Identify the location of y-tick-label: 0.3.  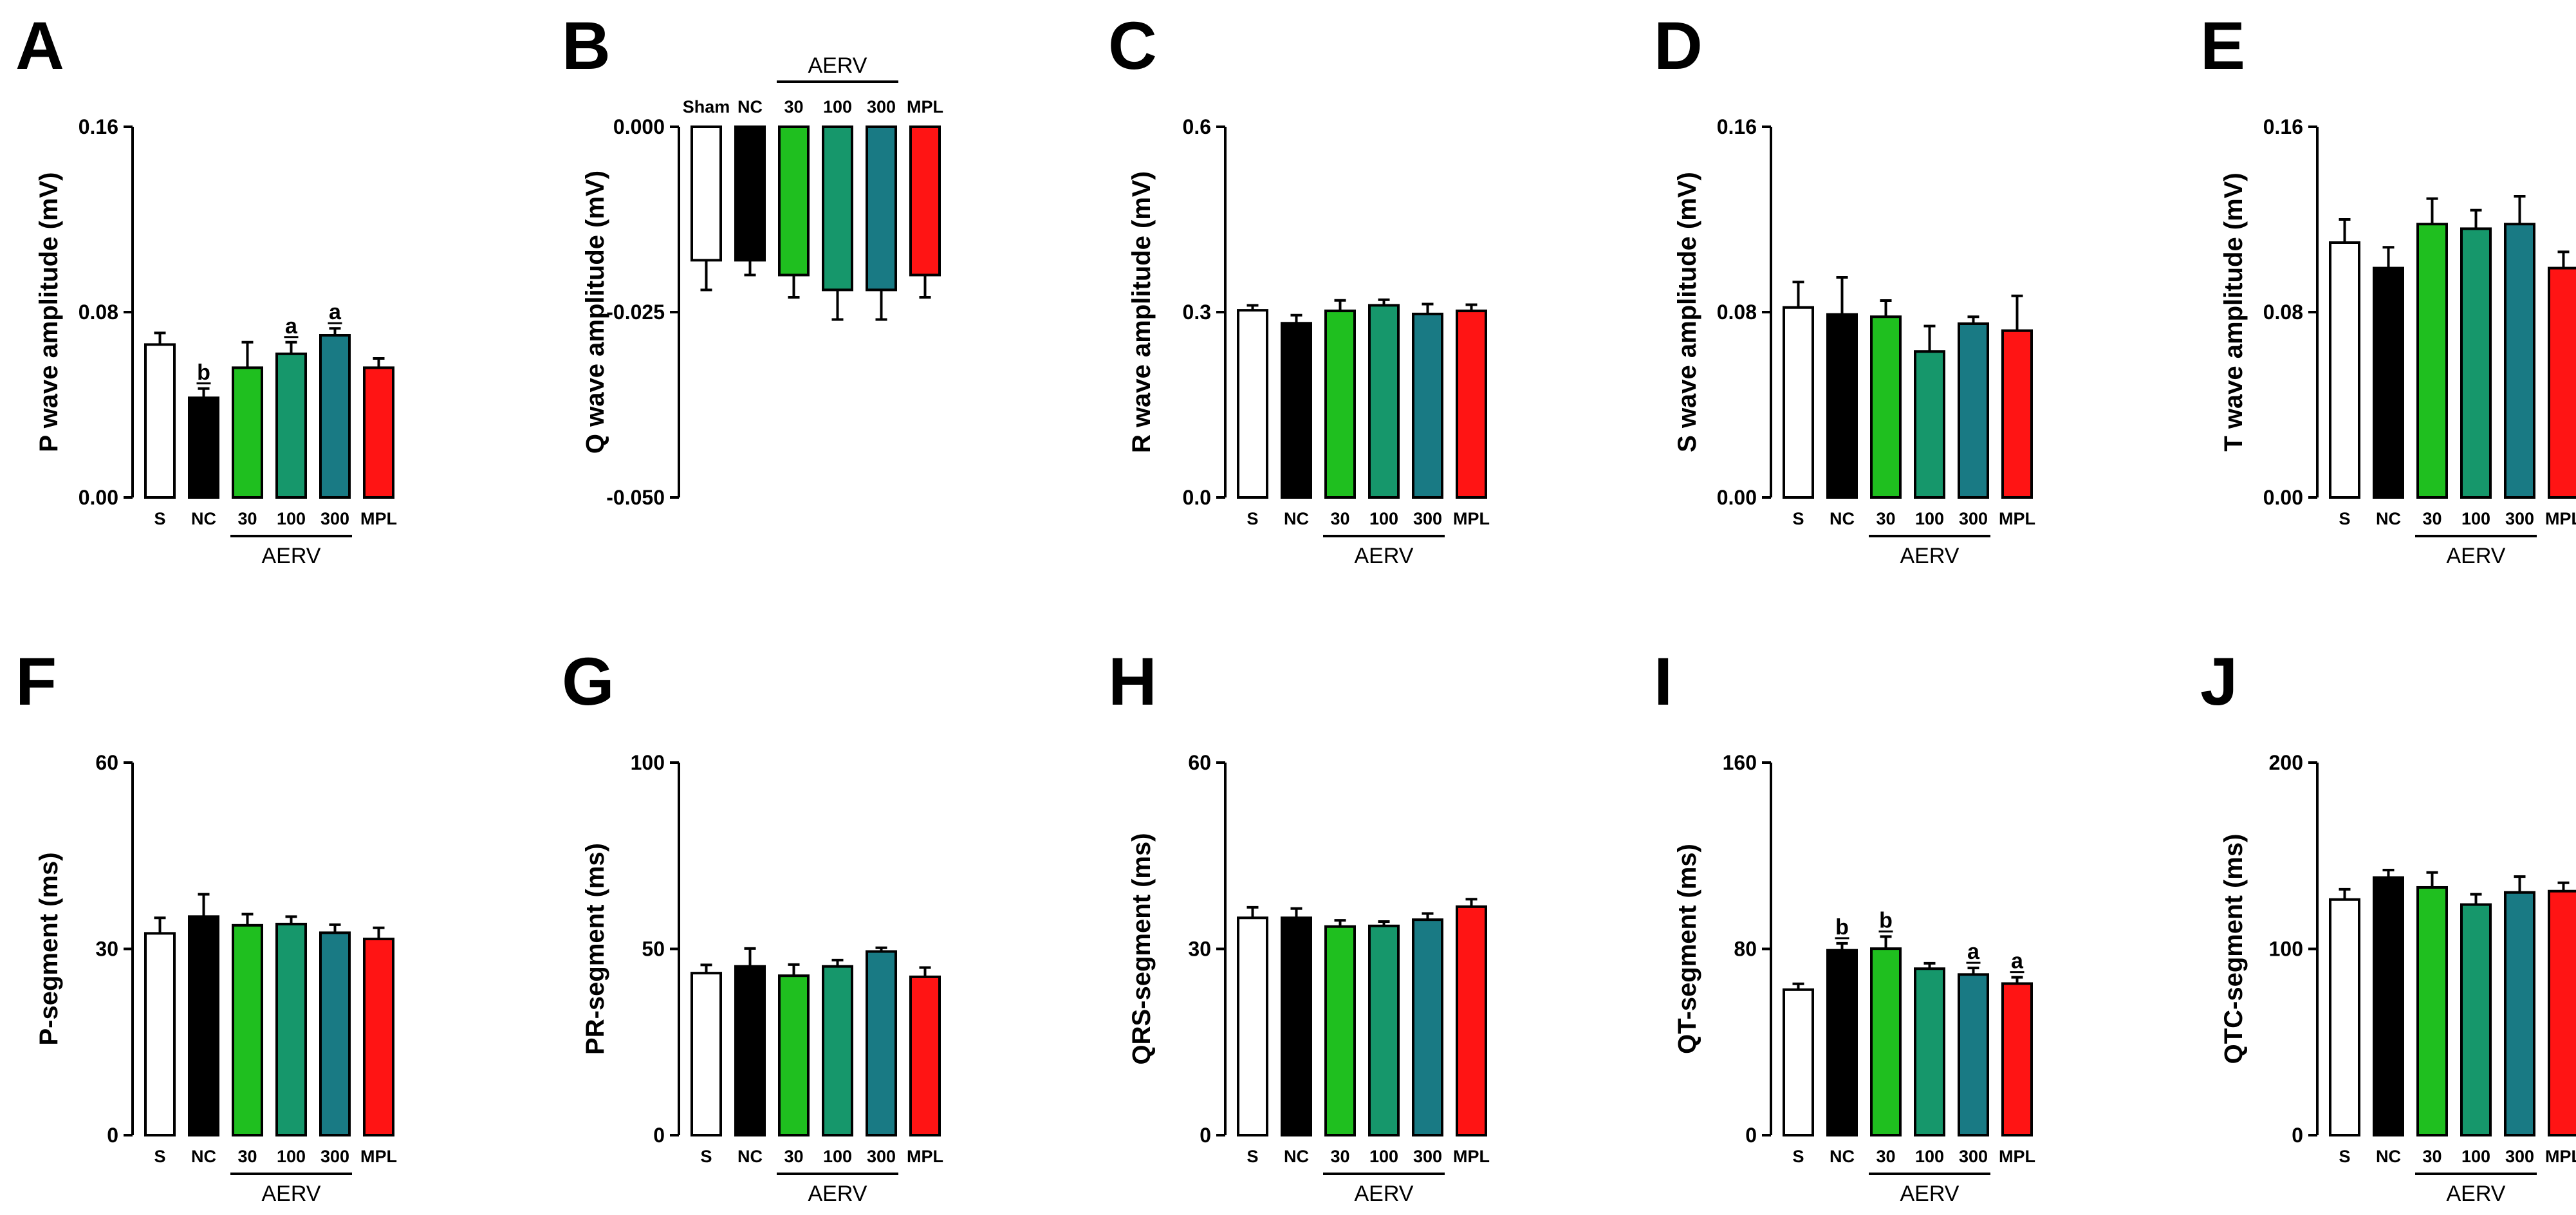
(1197, 312).